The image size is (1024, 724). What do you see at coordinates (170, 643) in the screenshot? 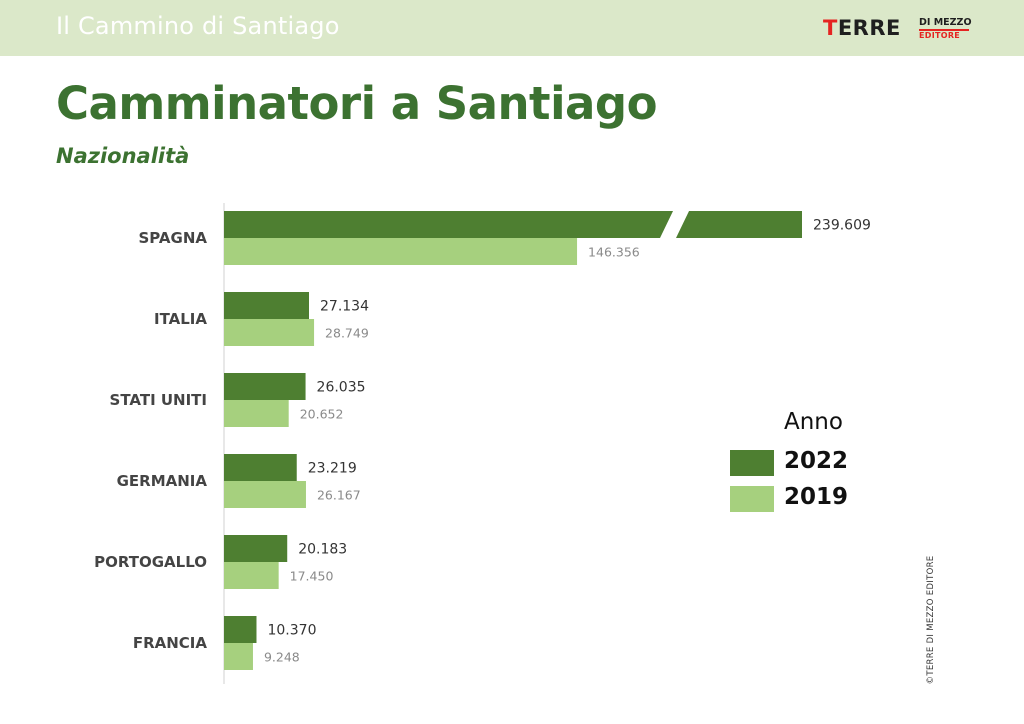
I see `category-label-francia: FRANCIA` at bounding box center [170, 643].